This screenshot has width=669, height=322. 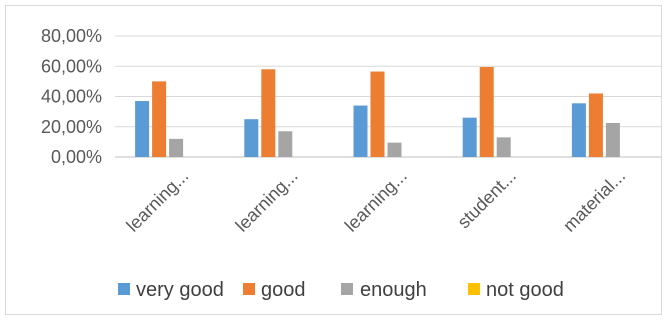 What do you see at coordinates (393, 290) in the screenshot?
I see `legend-label: enough` at bounding box center [393, 290].